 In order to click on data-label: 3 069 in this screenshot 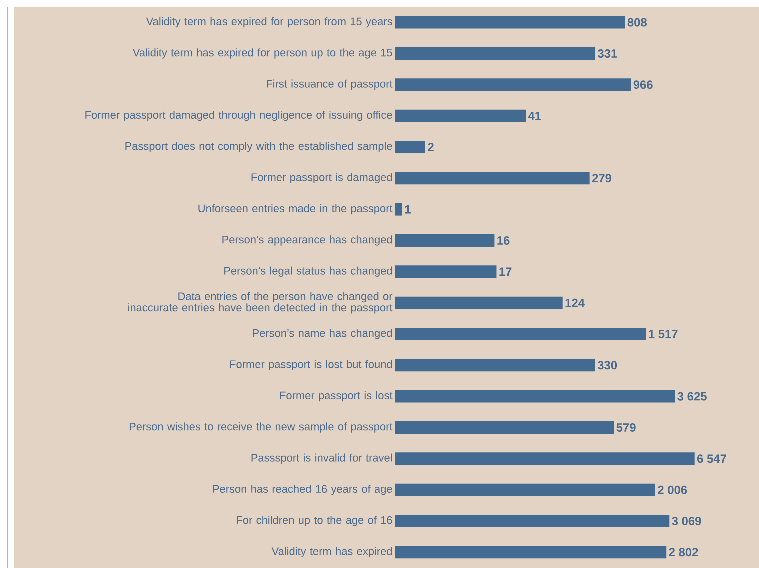, I will do `click(687, 521)`.